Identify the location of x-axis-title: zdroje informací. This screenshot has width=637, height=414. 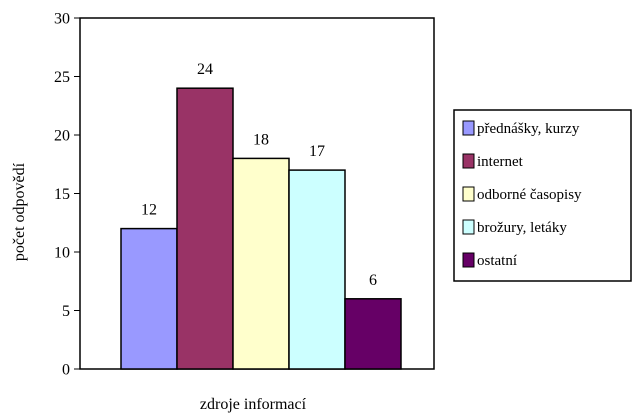
(253, 404).